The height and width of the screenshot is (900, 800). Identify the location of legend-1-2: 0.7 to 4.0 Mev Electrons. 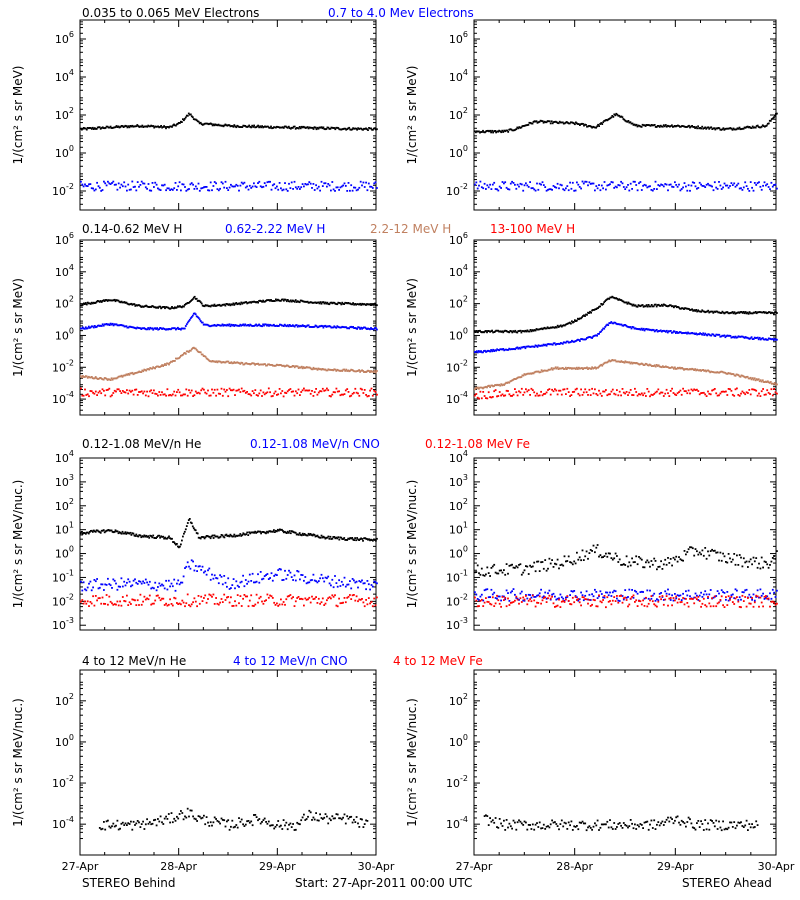
(401, 13).